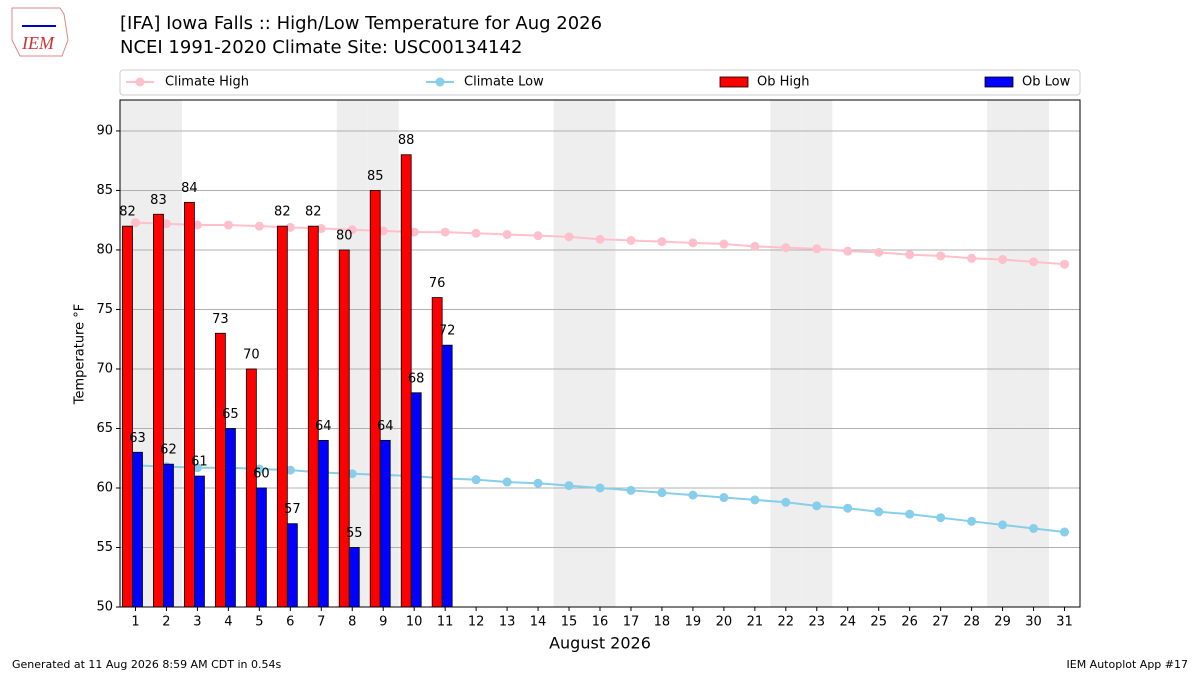  I want to click on bar-label: 76, so click(437, 283).